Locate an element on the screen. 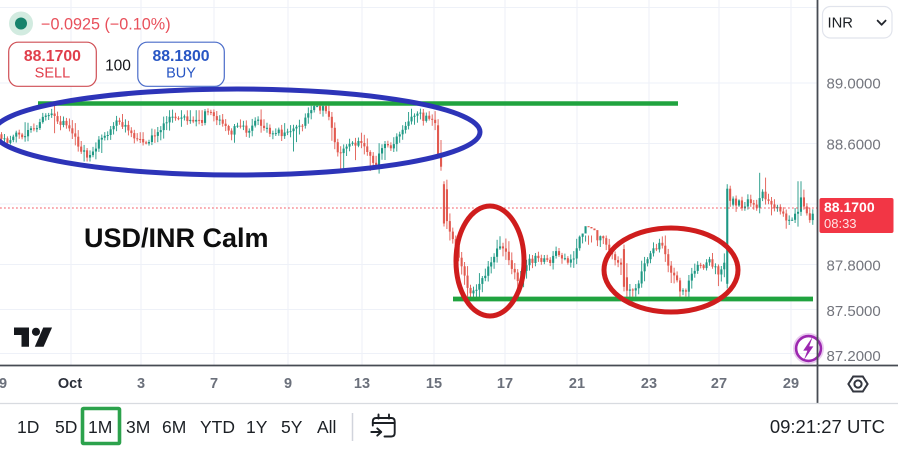 This screenshot has width=898, height=451. svg-text: 100 is located at coordinates (118, 66).